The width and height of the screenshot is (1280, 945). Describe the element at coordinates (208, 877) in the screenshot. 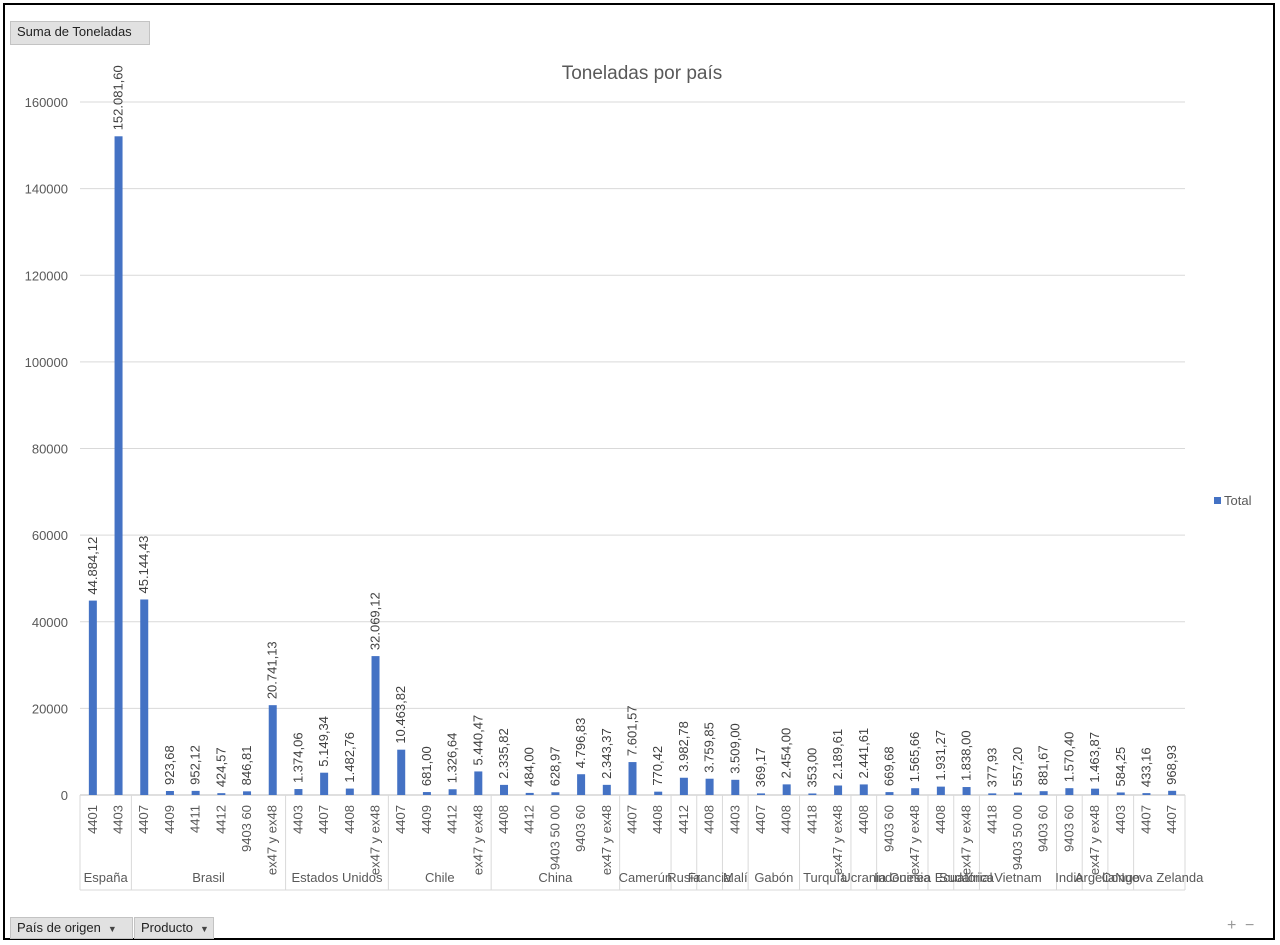

I see `group-label: Brasil` at that location.